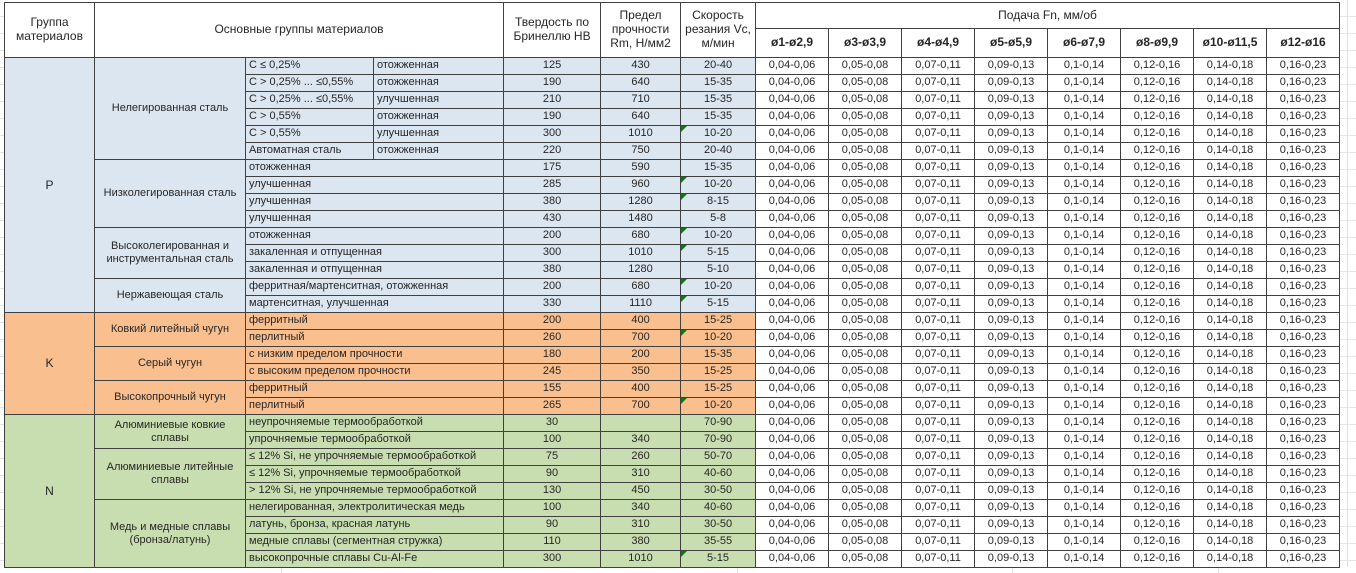 The image size is (1356, 573). Describe the element at coordinates (718, 219) in the screenshot. I see `cutting-speed-cell: 5-8` at that location.